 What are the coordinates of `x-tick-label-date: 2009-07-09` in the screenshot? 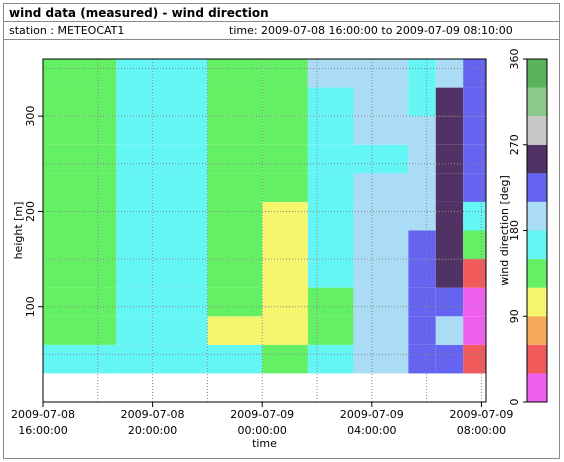 It's located at (262, 414).